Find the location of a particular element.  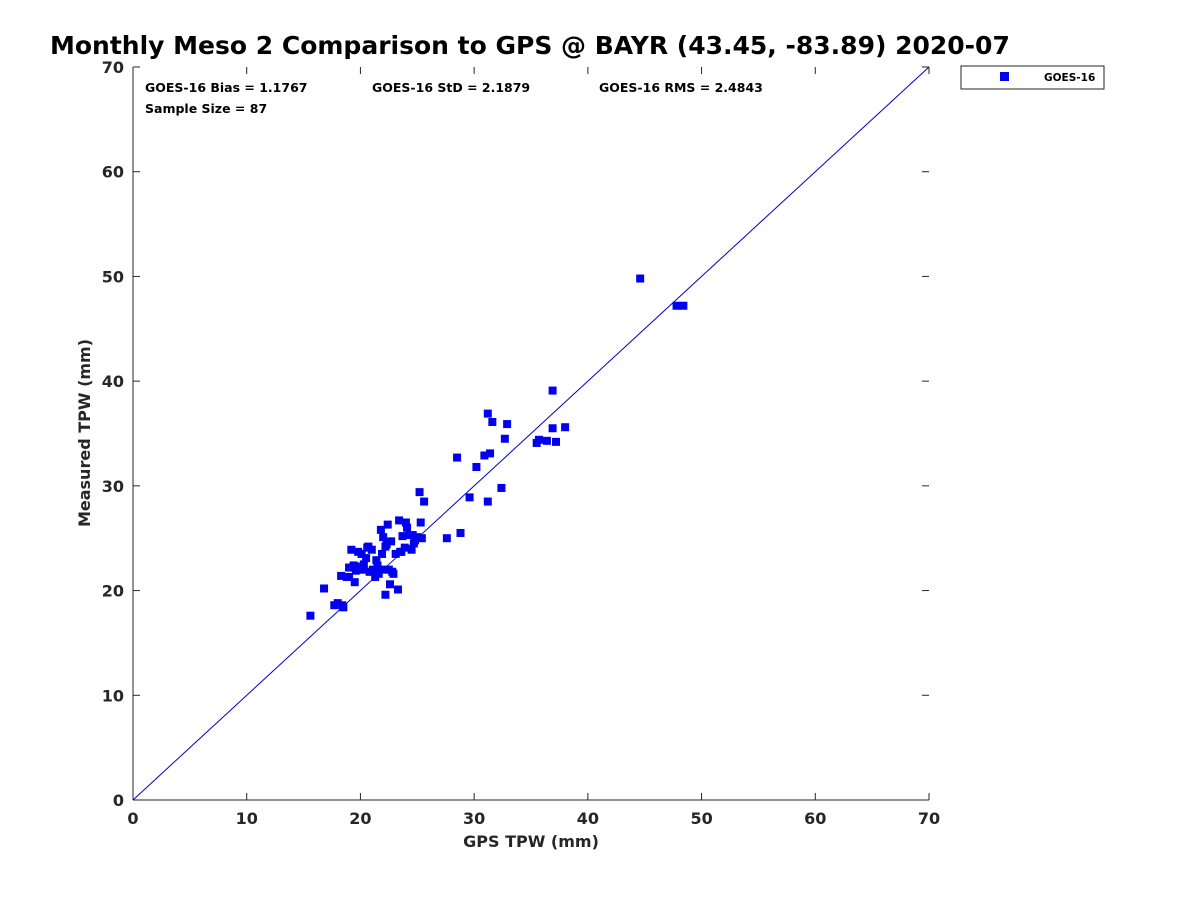

x-tick-label: 30 is located at coordinates (474, 818).